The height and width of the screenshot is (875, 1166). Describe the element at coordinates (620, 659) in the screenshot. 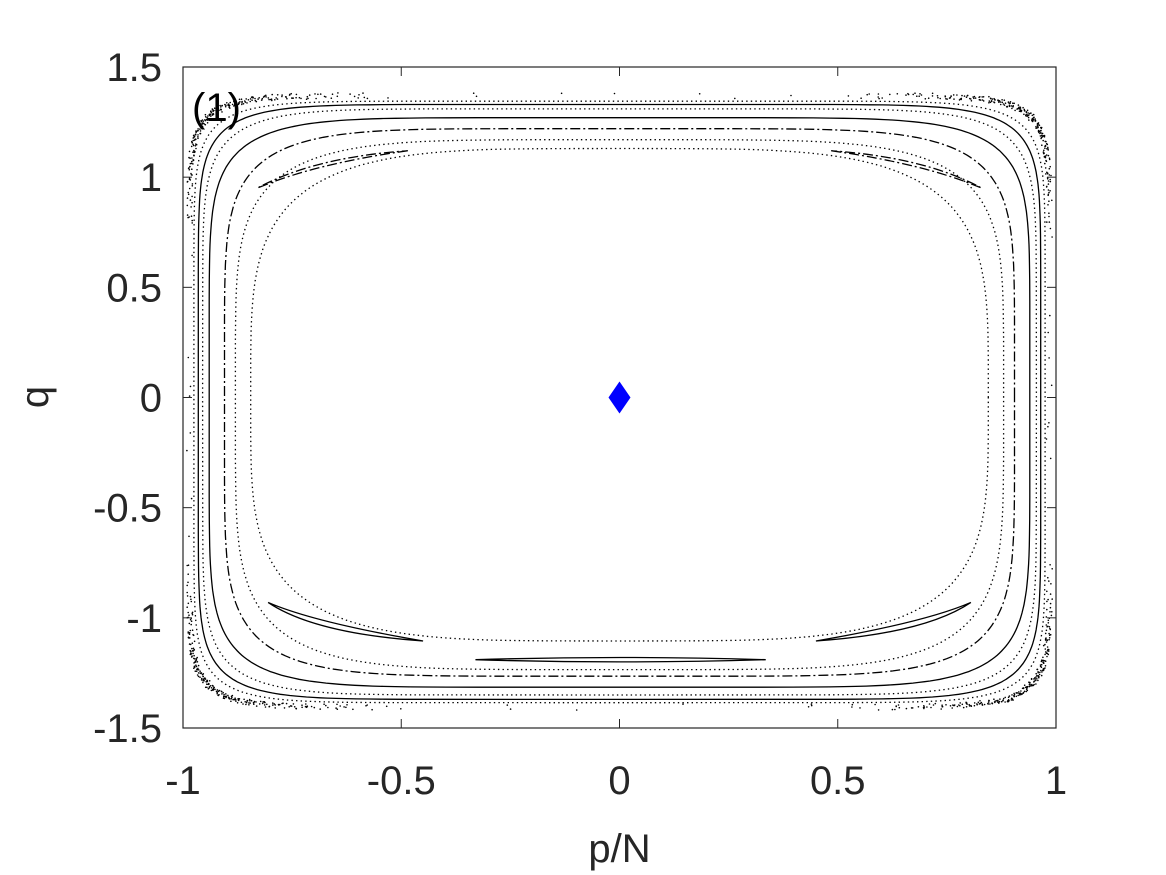

I see `orbit-island` at that location.